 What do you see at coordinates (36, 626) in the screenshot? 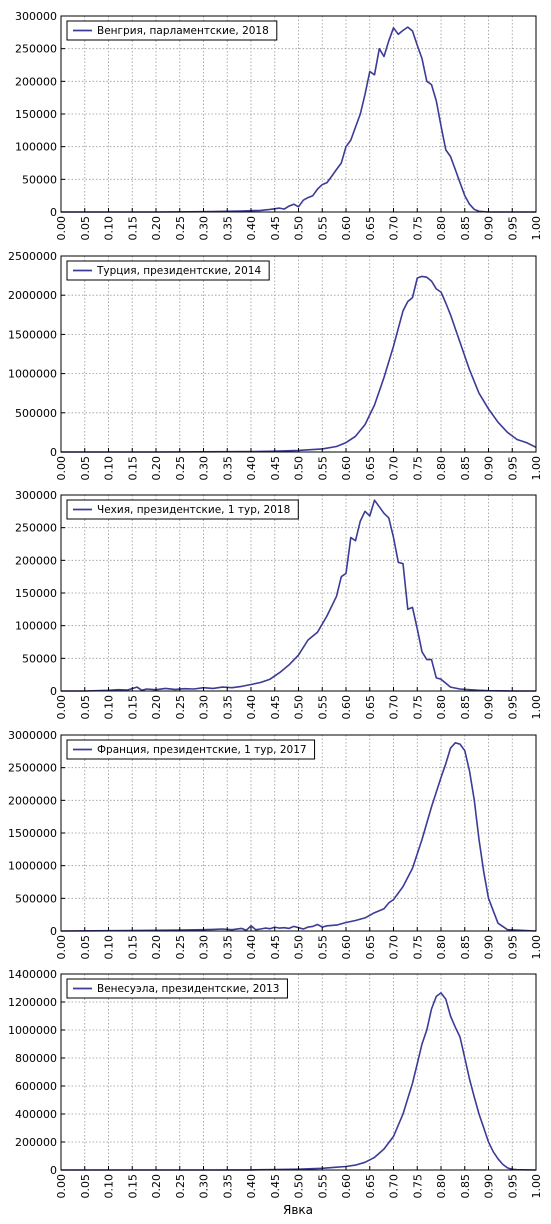
I see `y-tick-label: 100000` at bounding box center [36, 626].